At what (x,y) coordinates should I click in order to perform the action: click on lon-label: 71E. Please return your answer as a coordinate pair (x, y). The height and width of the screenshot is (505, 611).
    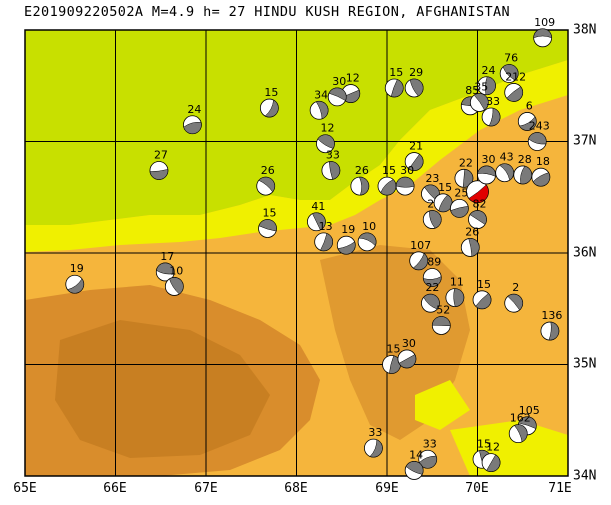
    Looking at the image, I should click on (560, 488).